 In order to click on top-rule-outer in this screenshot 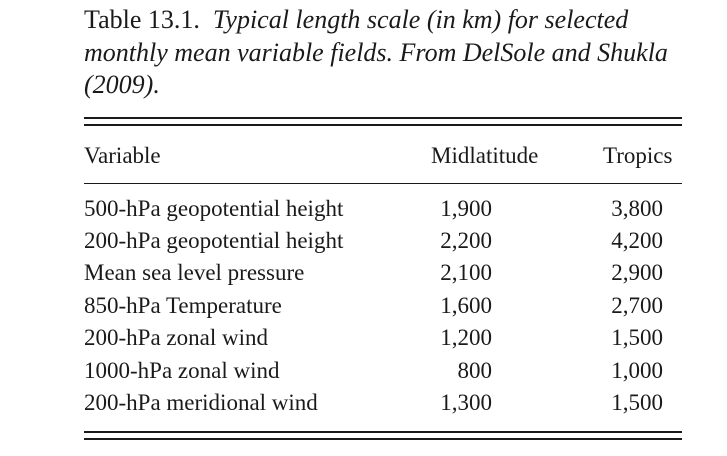, I will do `click(383, 118)`.